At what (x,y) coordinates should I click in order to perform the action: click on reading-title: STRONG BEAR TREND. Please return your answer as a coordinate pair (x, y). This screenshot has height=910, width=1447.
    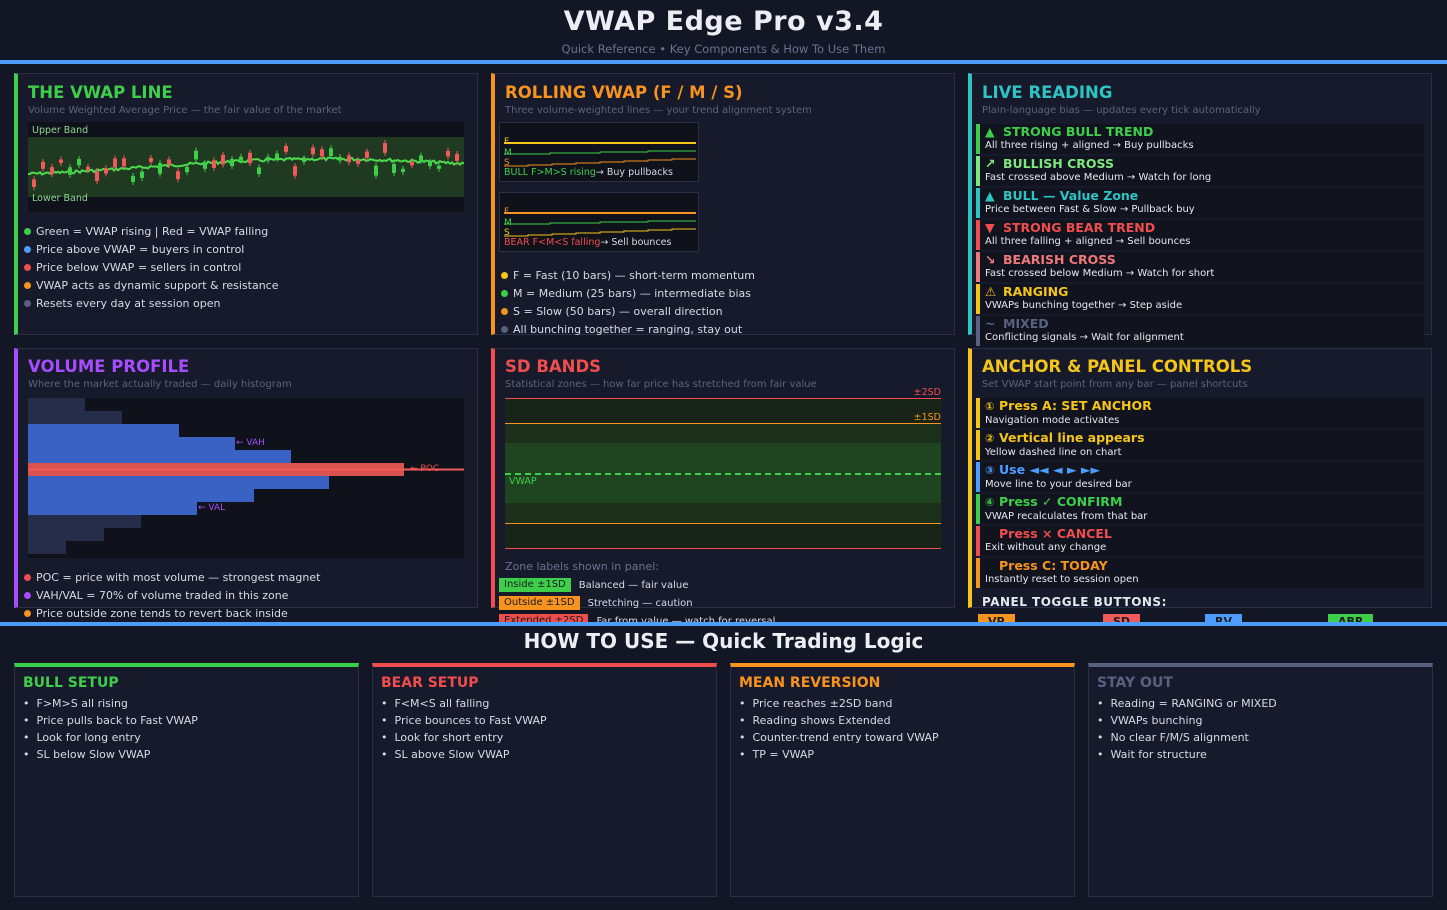
    Looking at the image, I should click on (1079, 227).